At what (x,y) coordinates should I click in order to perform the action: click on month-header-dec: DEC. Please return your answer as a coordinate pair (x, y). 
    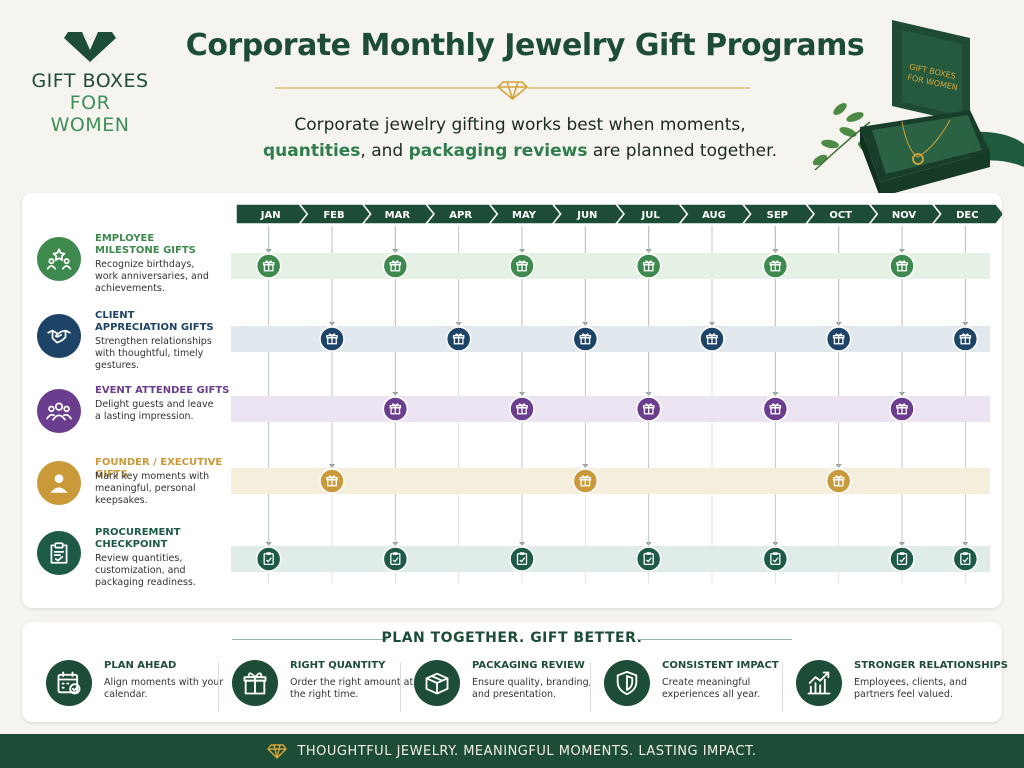
    Looking at the image, I should click on (966, 214).